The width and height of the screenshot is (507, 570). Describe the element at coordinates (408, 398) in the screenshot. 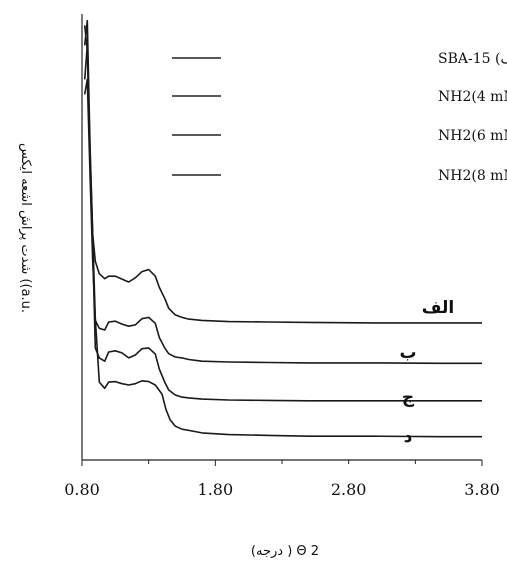

I see `curve-label-3: ج` at that location.